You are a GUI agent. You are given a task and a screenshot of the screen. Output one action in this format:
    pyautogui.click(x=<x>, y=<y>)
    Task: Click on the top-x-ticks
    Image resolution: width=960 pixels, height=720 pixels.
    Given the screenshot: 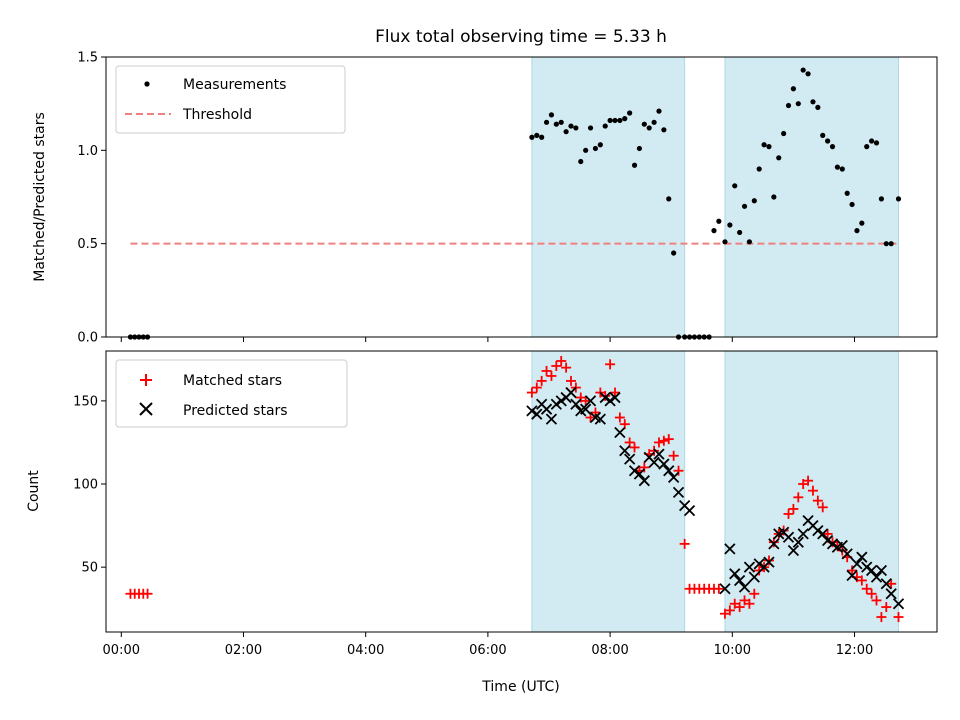 What is the action you would take?
    pyautogui.click(x=488, y=339)
    